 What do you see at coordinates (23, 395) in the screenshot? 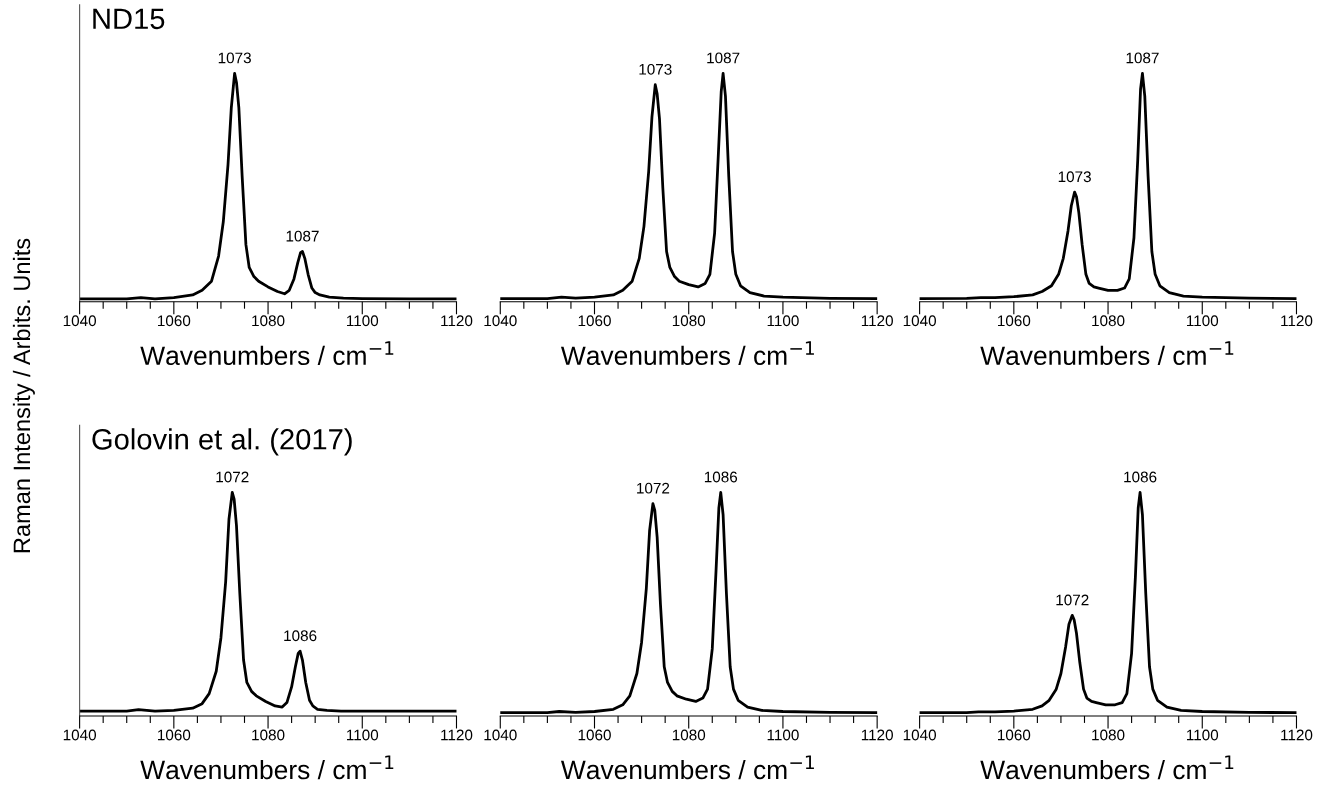
I see `y-axis-title: Raman Intensity / Arbits. Units` at bounding box center [23, 395].